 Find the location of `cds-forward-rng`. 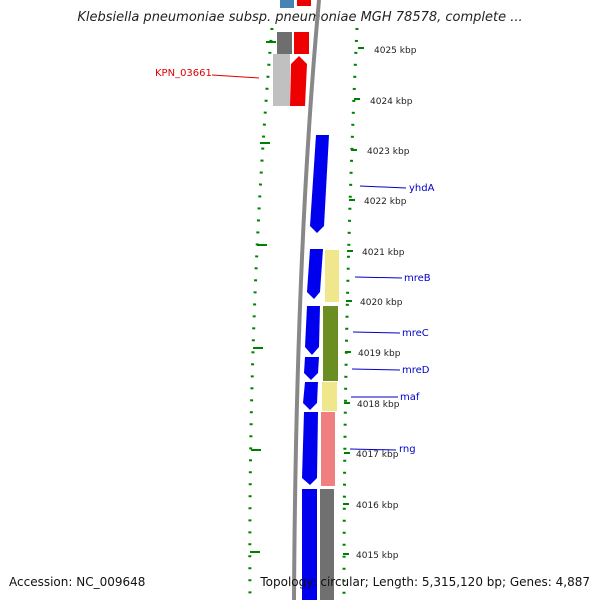

cds-forward-rng is located at coordinates (310, 448).